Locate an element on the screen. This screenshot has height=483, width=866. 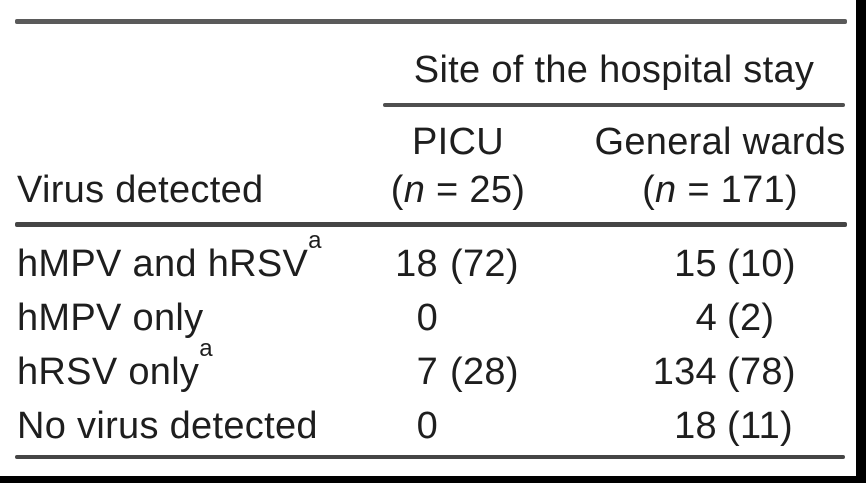
virus-label: hMPV and hRSVa is located at coordinates (169, 257).